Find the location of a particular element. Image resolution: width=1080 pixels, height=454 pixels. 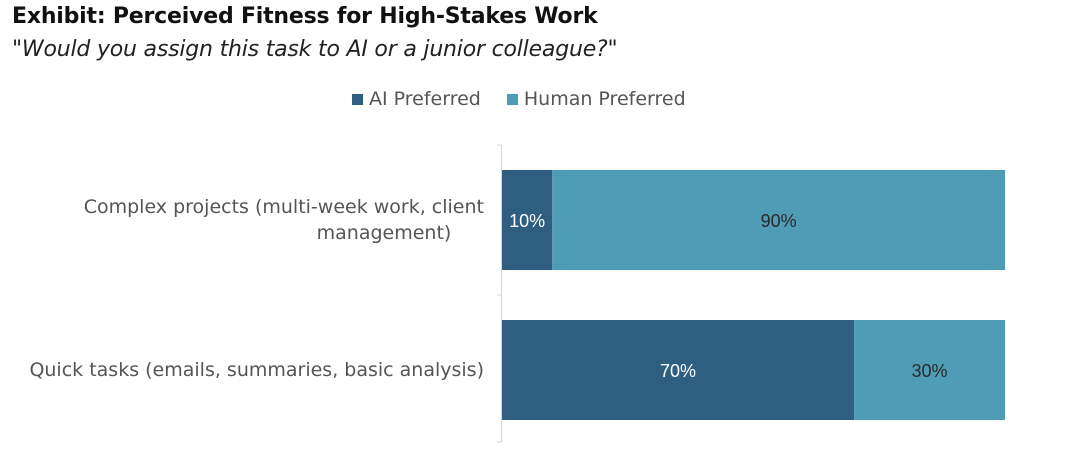

data-label: 90% is located at coordinates (779, 221).